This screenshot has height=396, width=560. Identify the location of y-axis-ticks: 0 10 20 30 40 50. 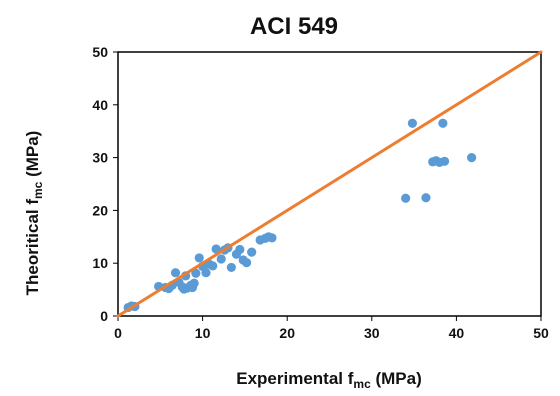
(105, 184).